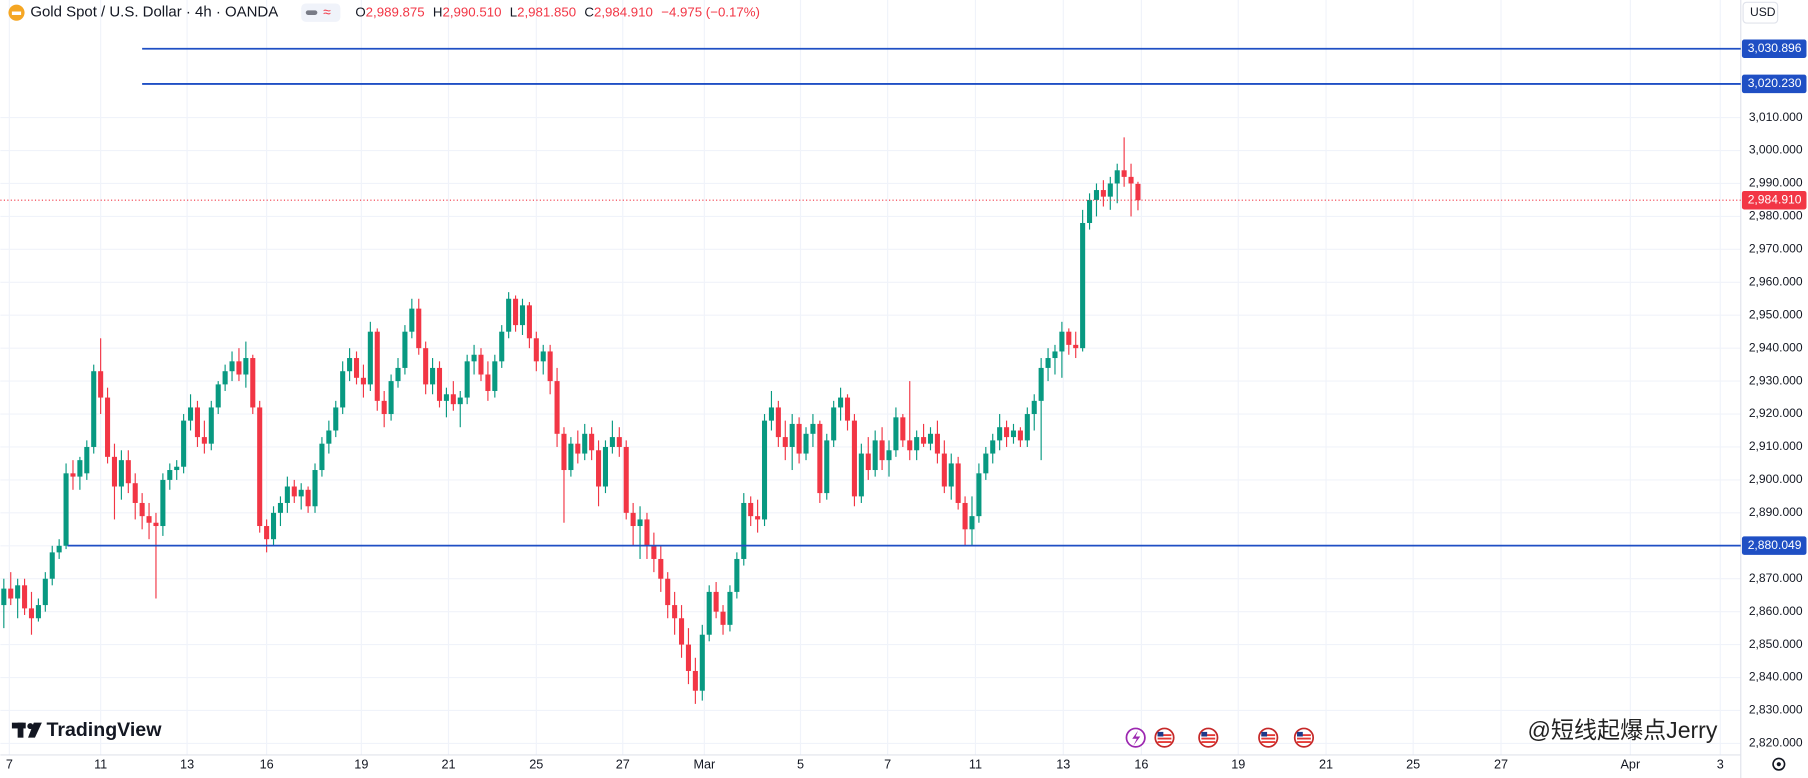  What do you see at coordinates (187, 765) in the screenshot?
I see `x-tick-label: 13` at bounding box center [187, 765].